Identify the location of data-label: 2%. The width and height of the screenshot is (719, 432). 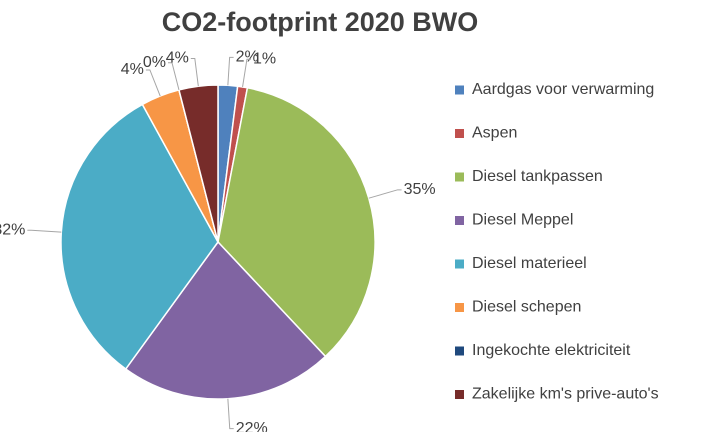
(247, 57).